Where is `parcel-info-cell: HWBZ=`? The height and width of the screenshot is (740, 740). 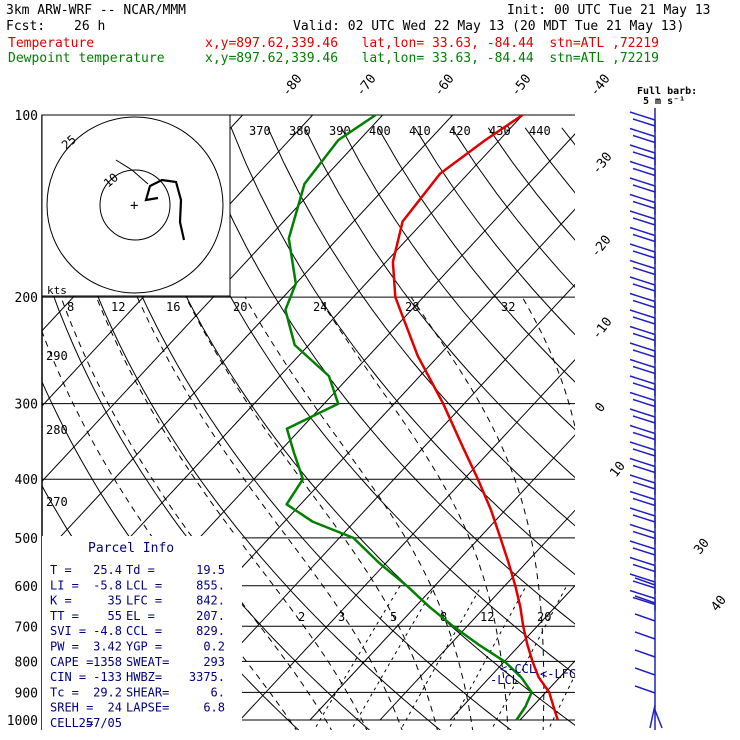
parcel-info-cell: HWBZ= is located at coordinates (144, 677).